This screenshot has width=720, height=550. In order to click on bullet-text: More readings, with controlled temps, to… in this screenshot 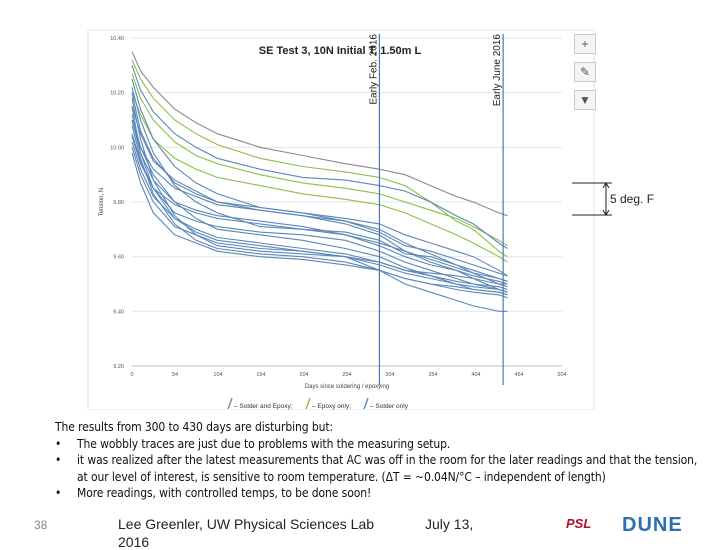, I will do `click(224, 493)`.